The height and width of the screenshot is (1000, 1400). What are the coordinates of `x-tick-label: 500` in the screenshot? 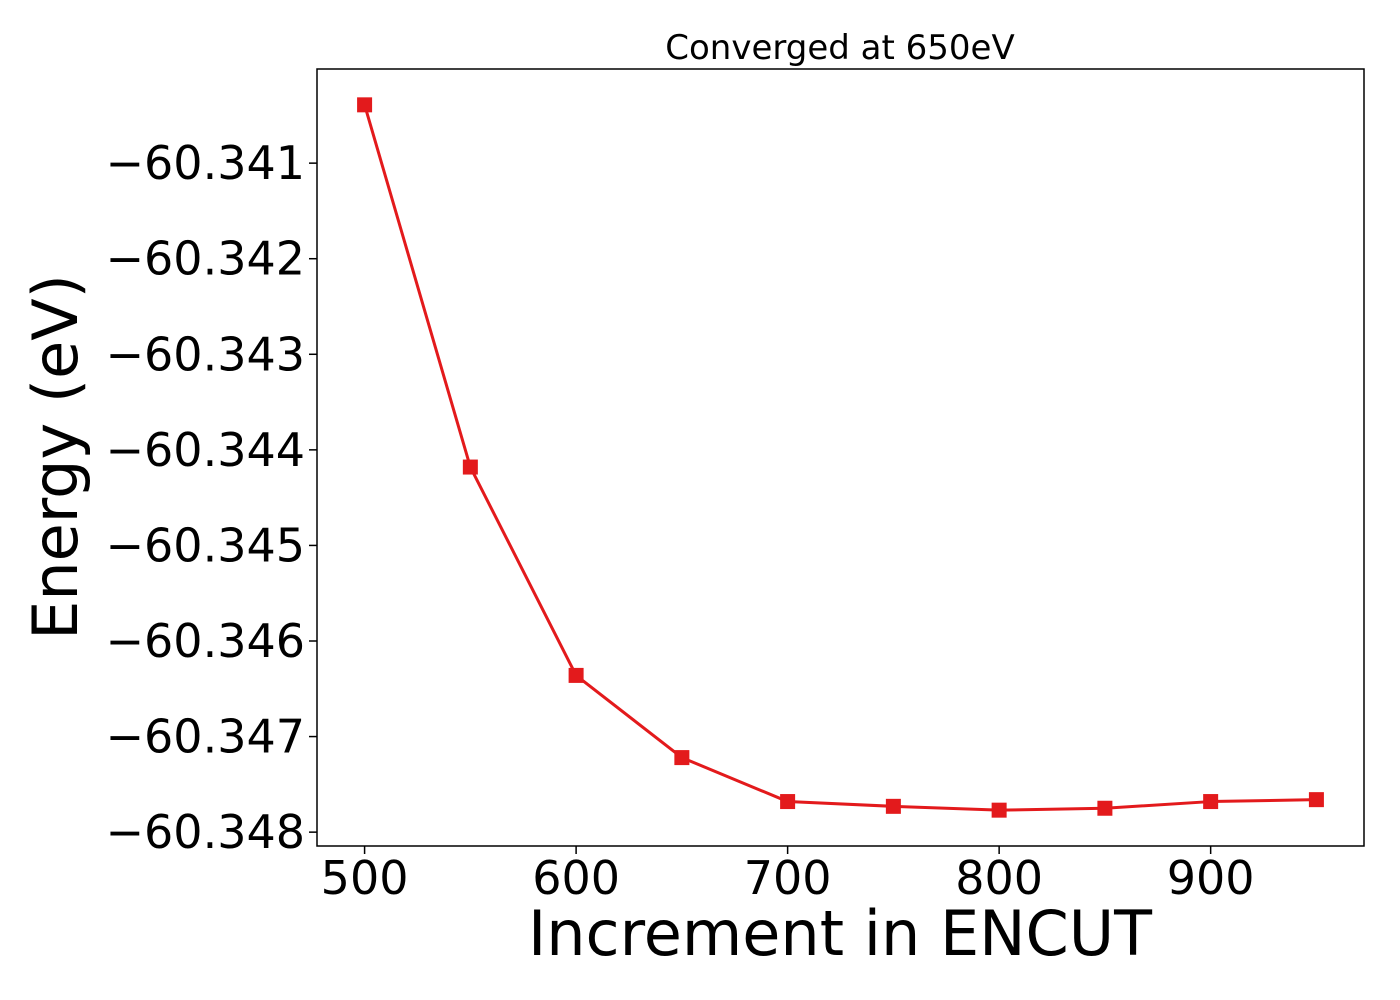 It's located at (365, 878).